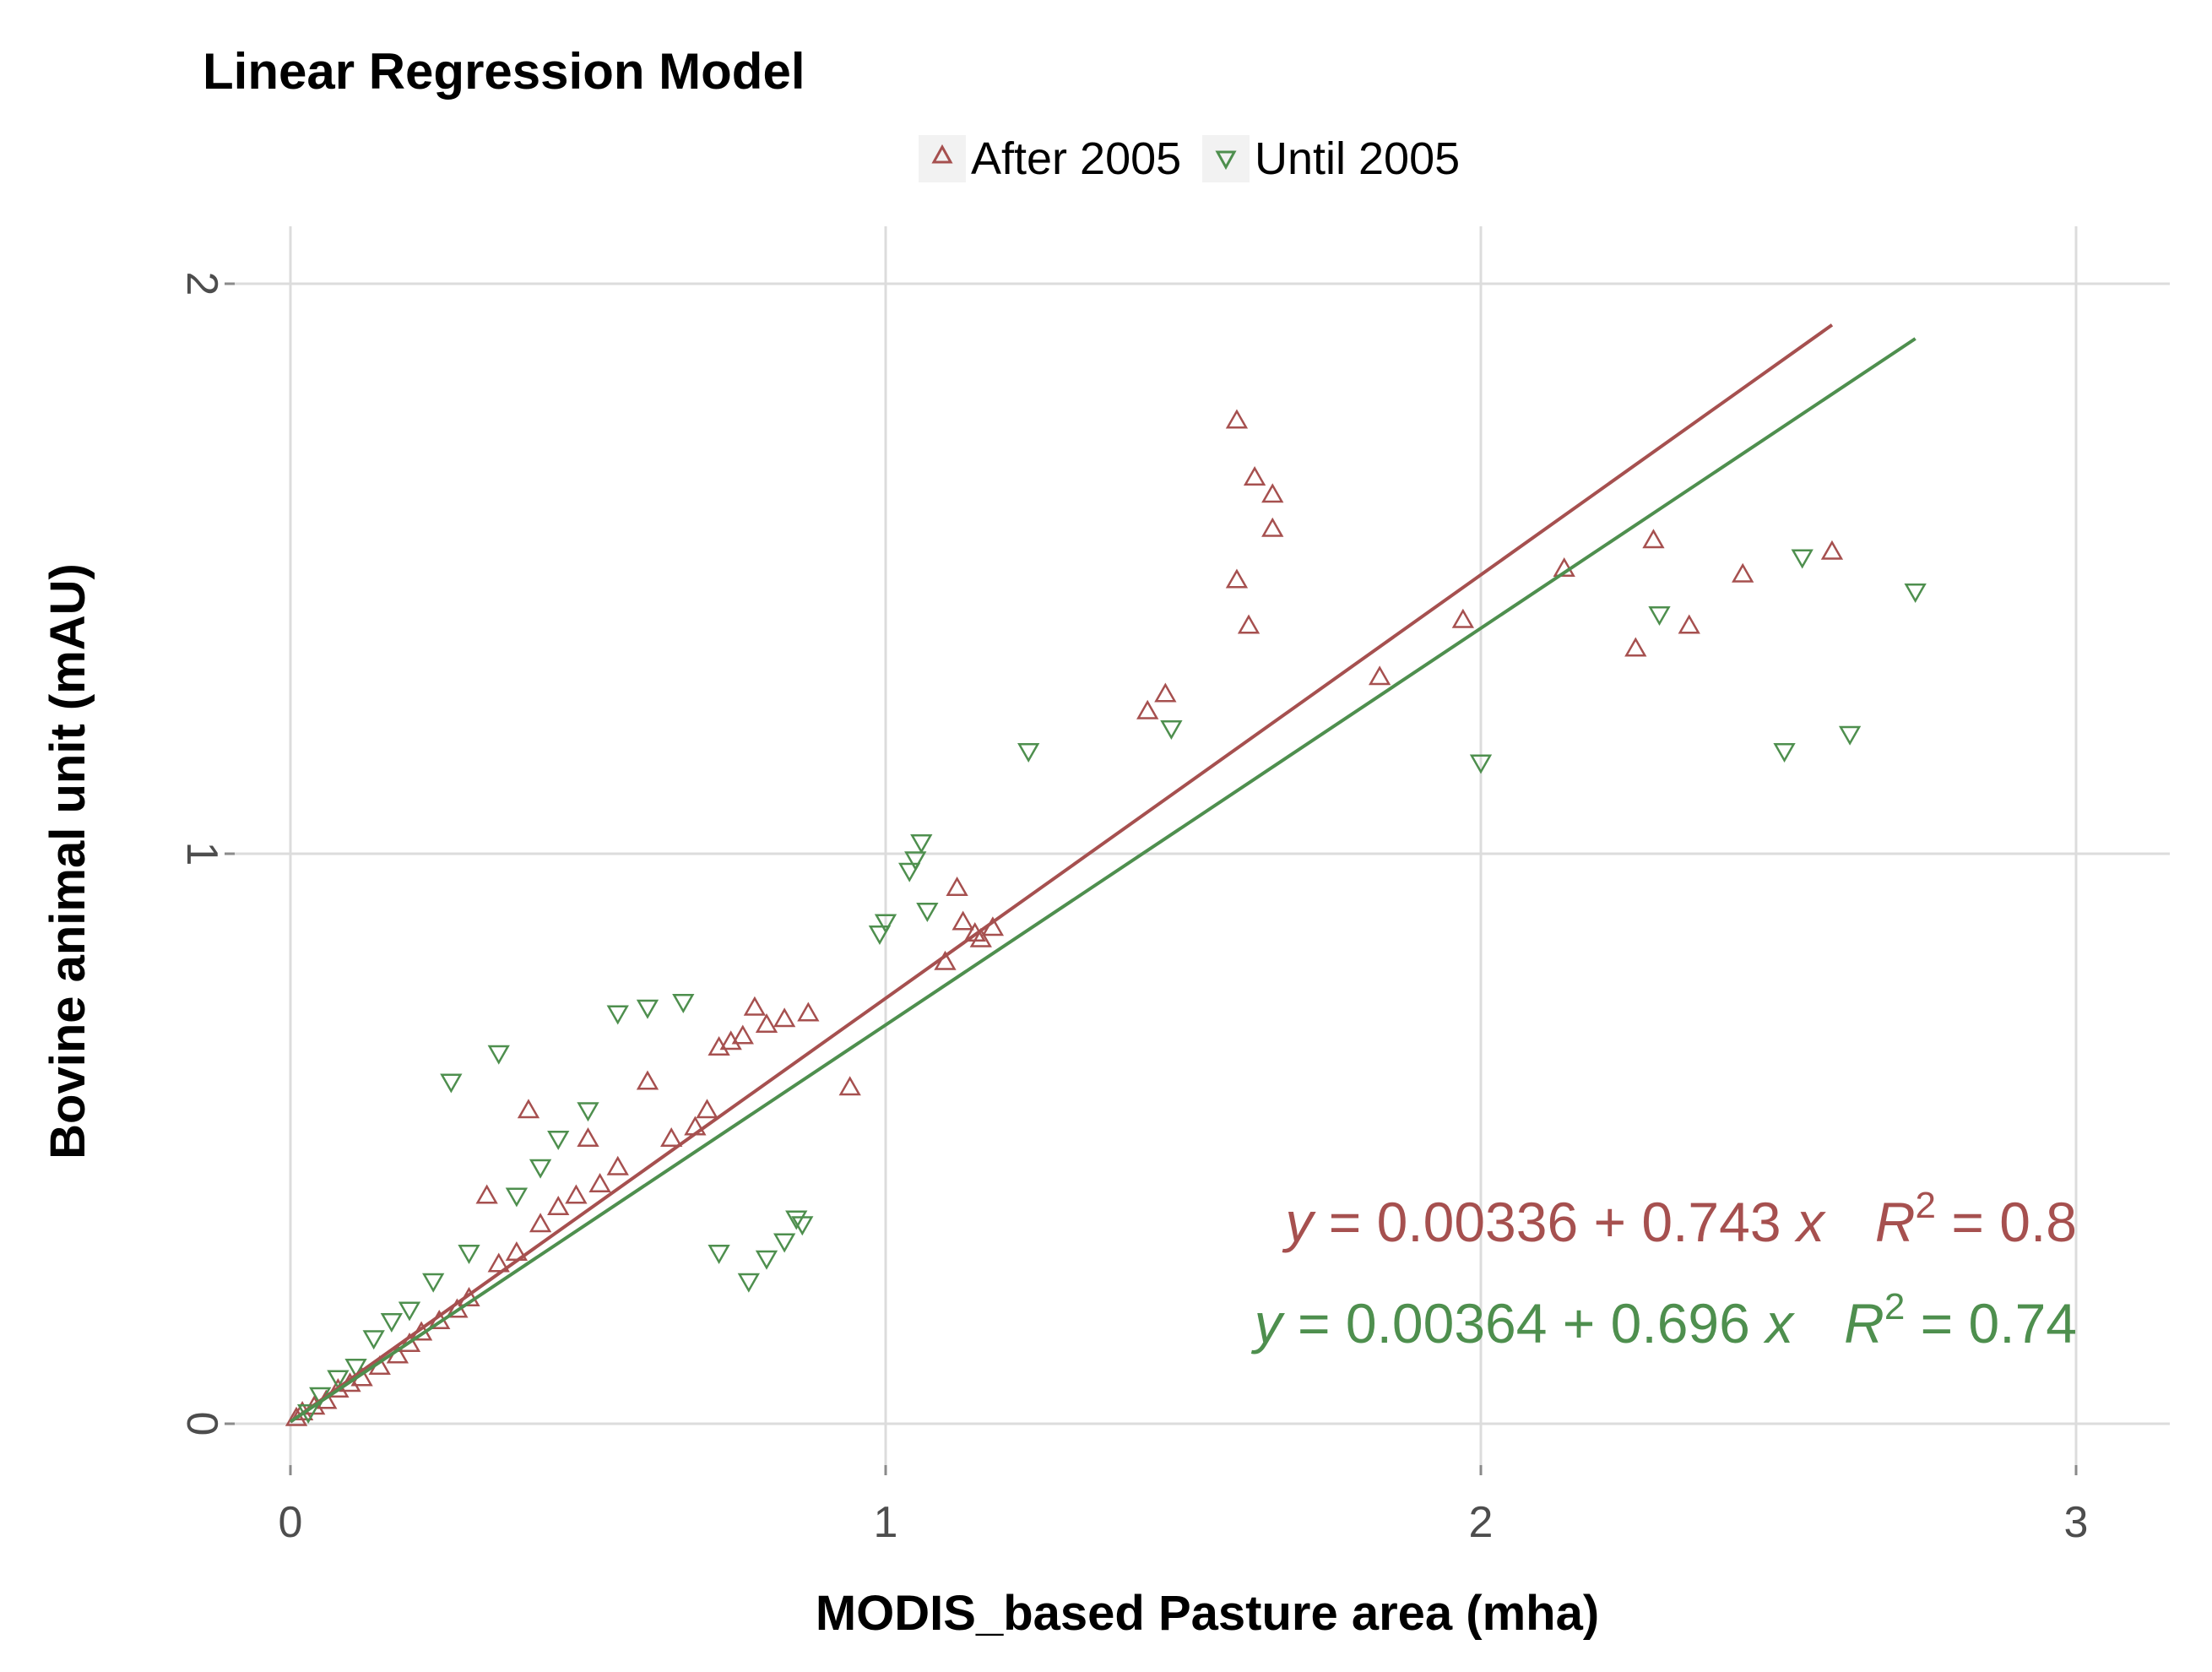 The image size is (2212, 1672). Describe the element at coordinates (1481, 1522) in the screenshot. I see `x-tick-label: 2` at that location.